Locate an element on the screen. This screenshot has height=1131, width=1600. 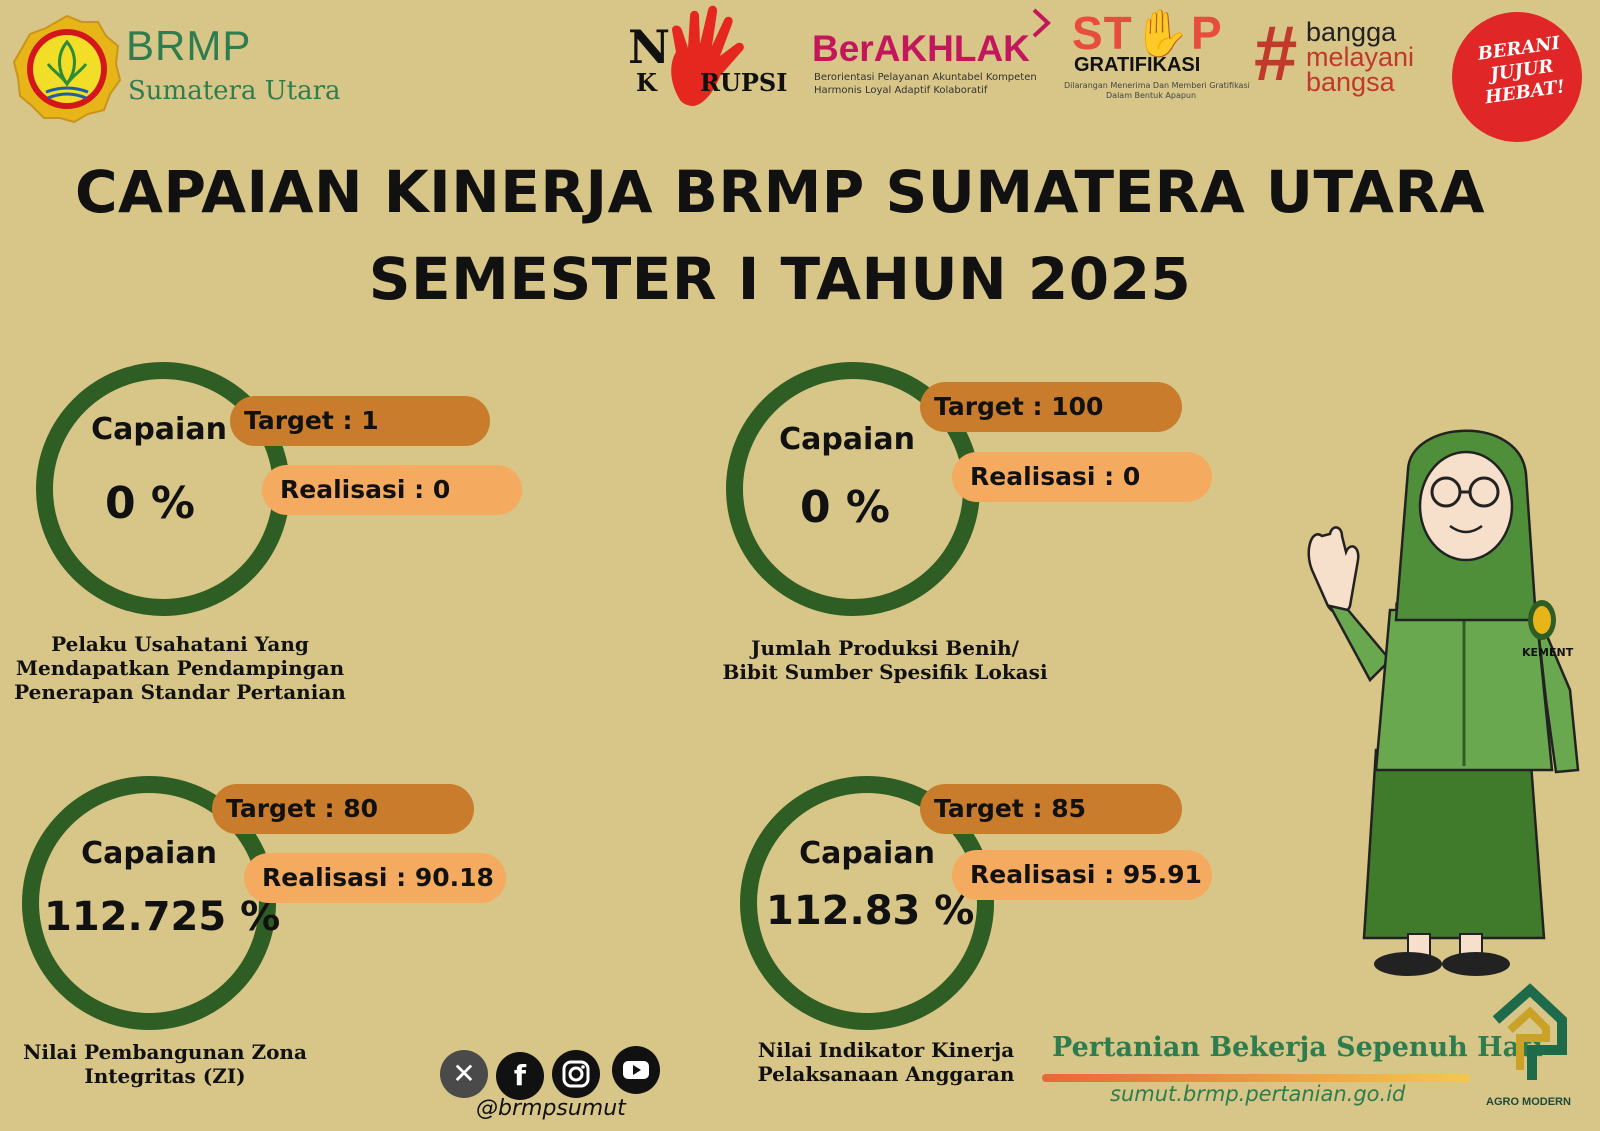
agro-modern-label: AGRO MODERN is located at coordinates (1528, 1102).